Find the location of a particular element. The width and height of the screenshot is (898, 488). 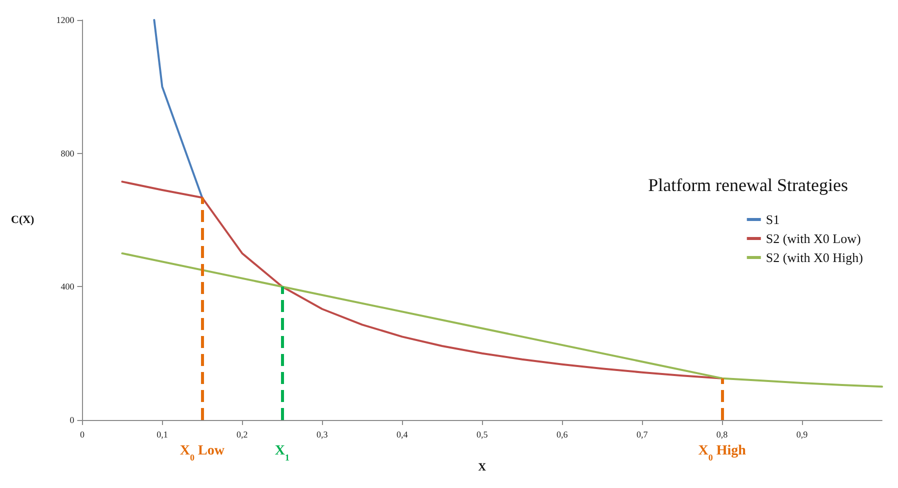

legend-label: S1 is located at coordinates (773, 219).